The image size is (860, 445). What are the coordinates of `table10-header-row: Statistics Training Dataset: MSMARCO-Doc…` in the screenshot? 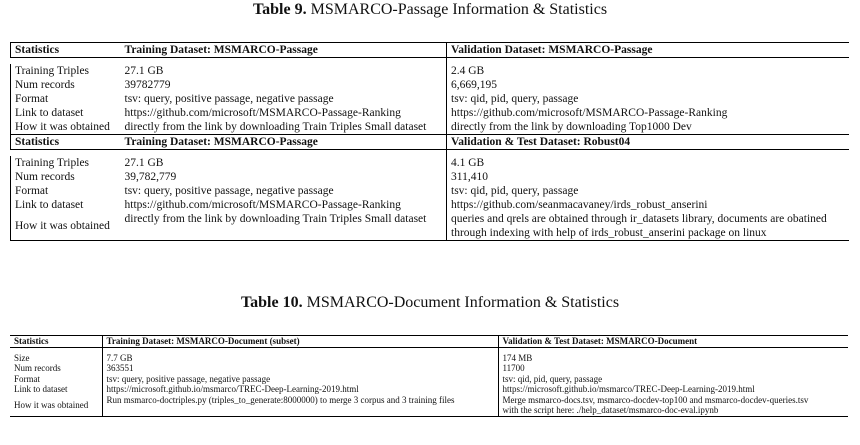 It's located at (429, 341).